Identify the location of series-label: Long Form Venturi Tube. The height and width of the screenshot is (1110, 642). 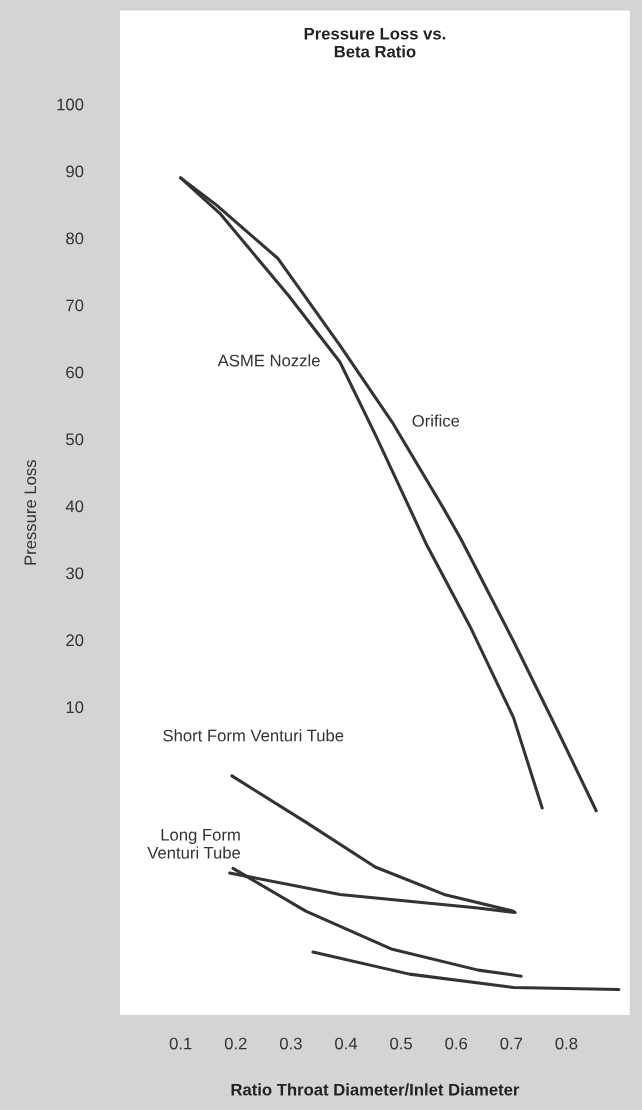
(194, 844).